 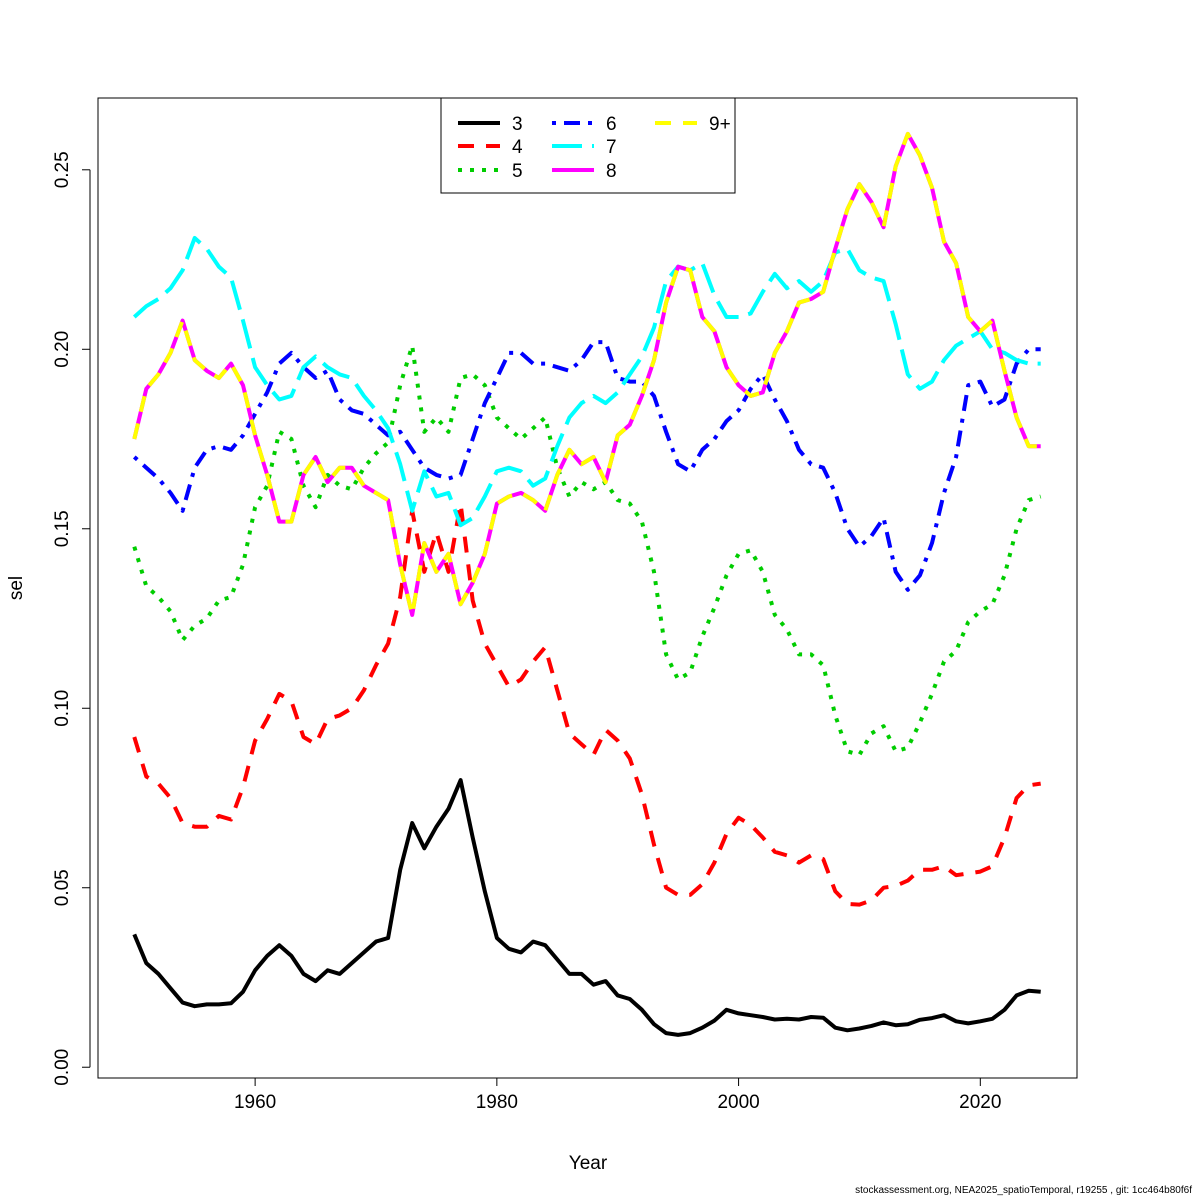 I want to click on y-tick-label: 0.20, so click(x=62, y=349).